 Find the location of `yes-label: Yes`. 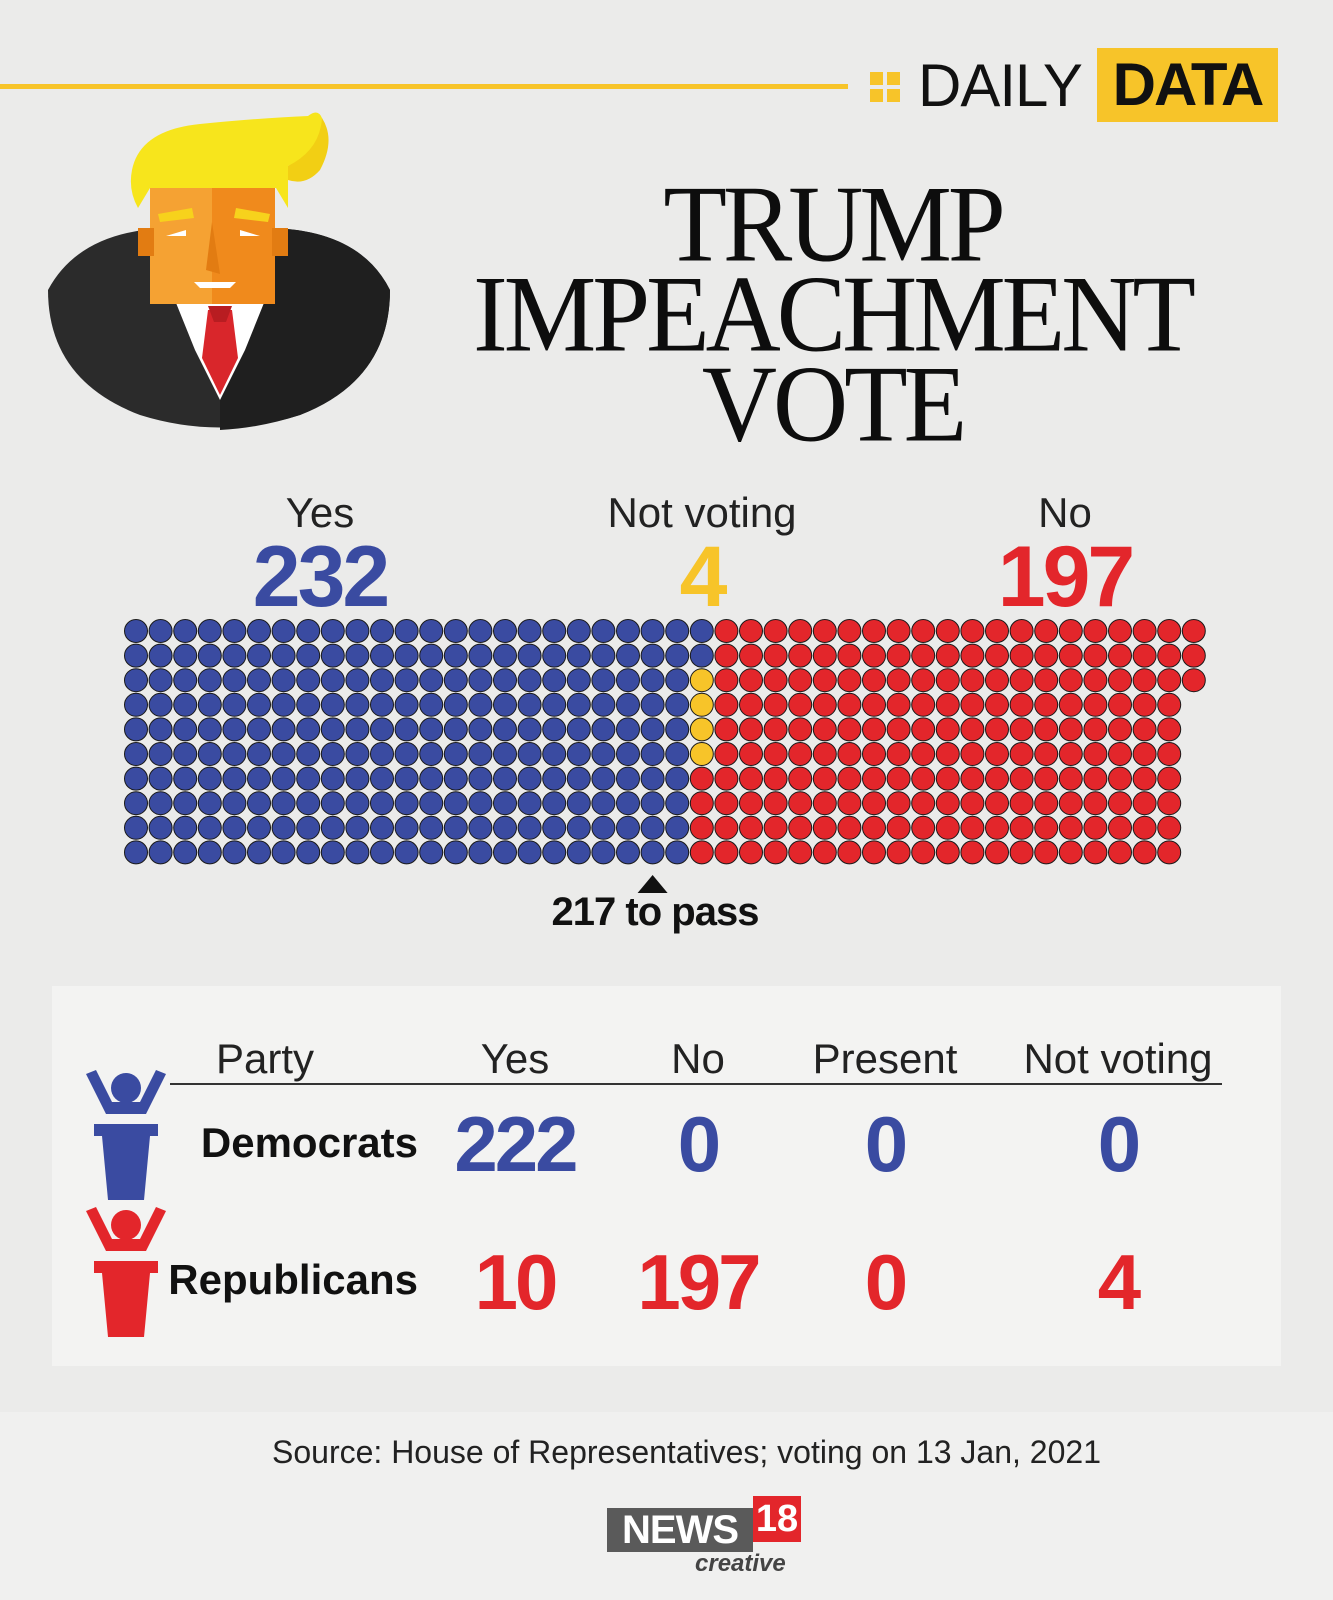

yes-label: Yes is located at coordinates (320, 512).